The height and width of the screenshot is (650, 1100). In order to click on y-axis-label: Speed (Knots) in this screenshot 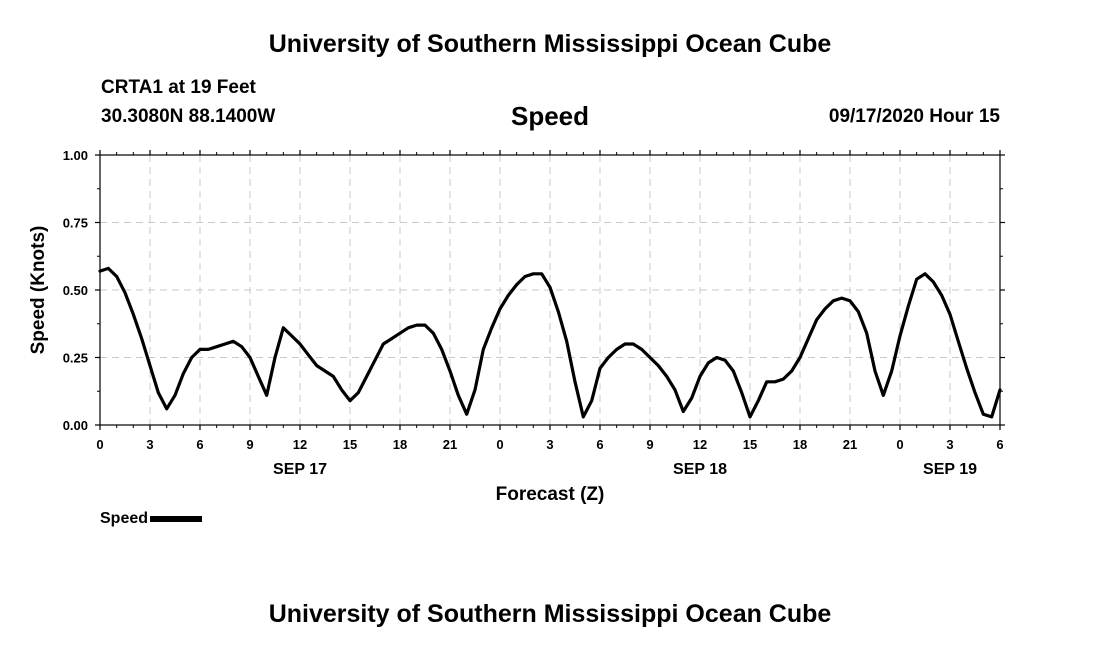, I will do `click(38, 290)`.